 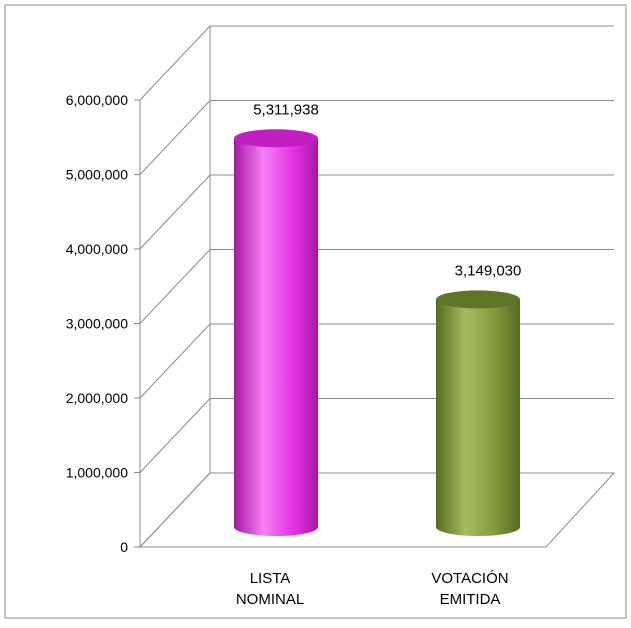 I want to click on x-tick-label: LISTA, so click(x=270, y=578).